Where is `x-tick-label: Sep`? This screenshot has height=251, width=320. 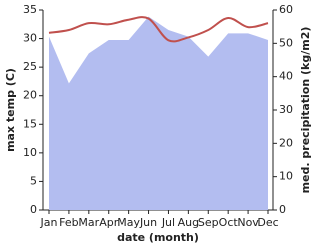
x-tick-label: Sep is located at coordinates (208, 222).